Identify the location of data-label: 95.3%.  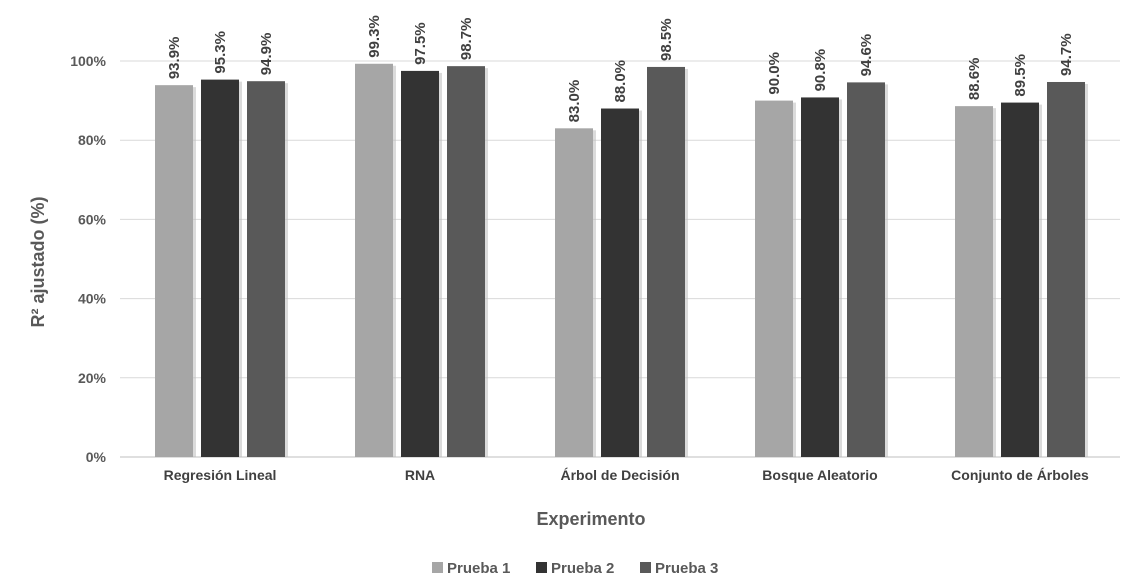
(220, 52).